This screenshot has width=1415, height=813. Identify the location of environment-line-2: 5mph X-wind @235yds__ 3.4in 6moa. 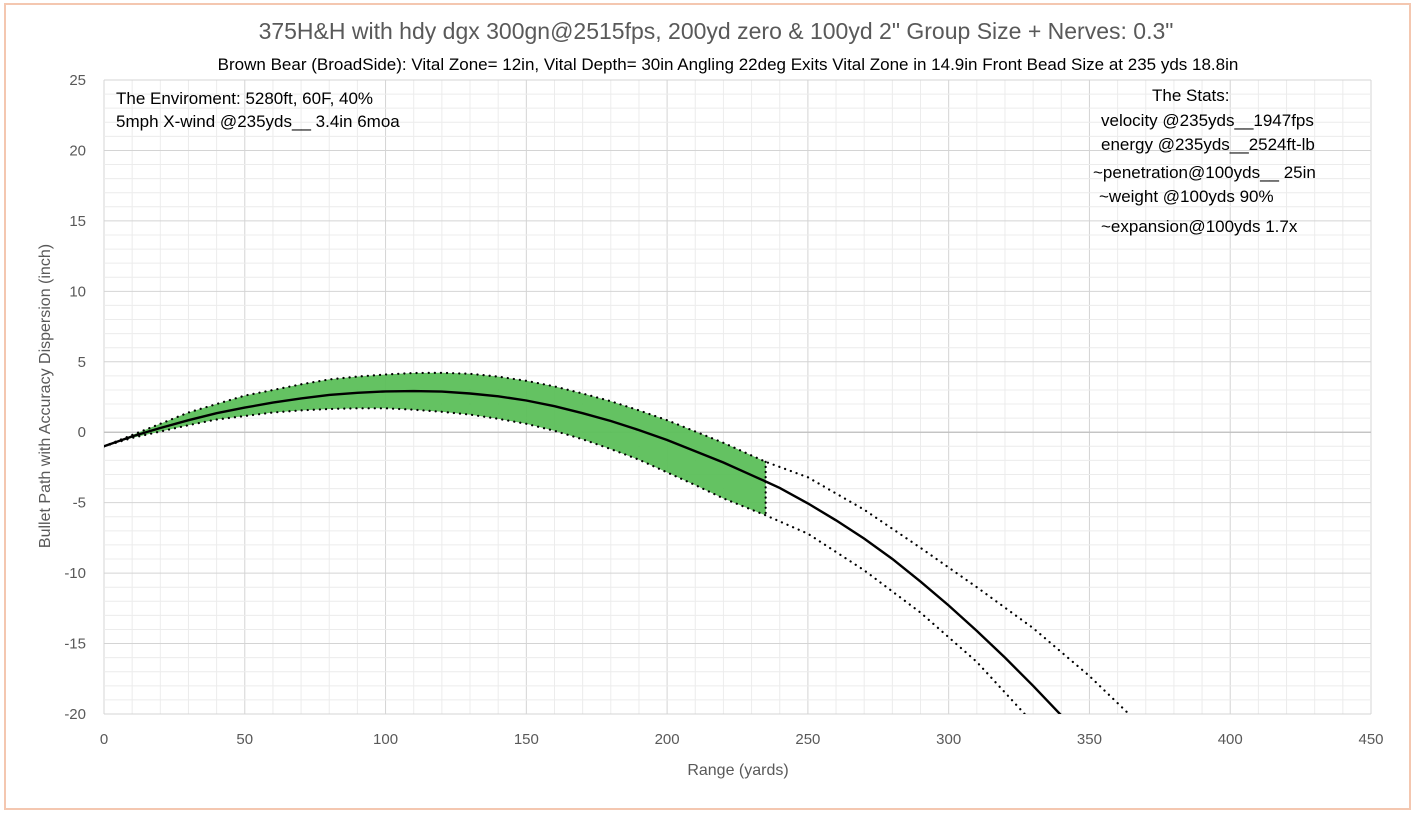
(258, 121).